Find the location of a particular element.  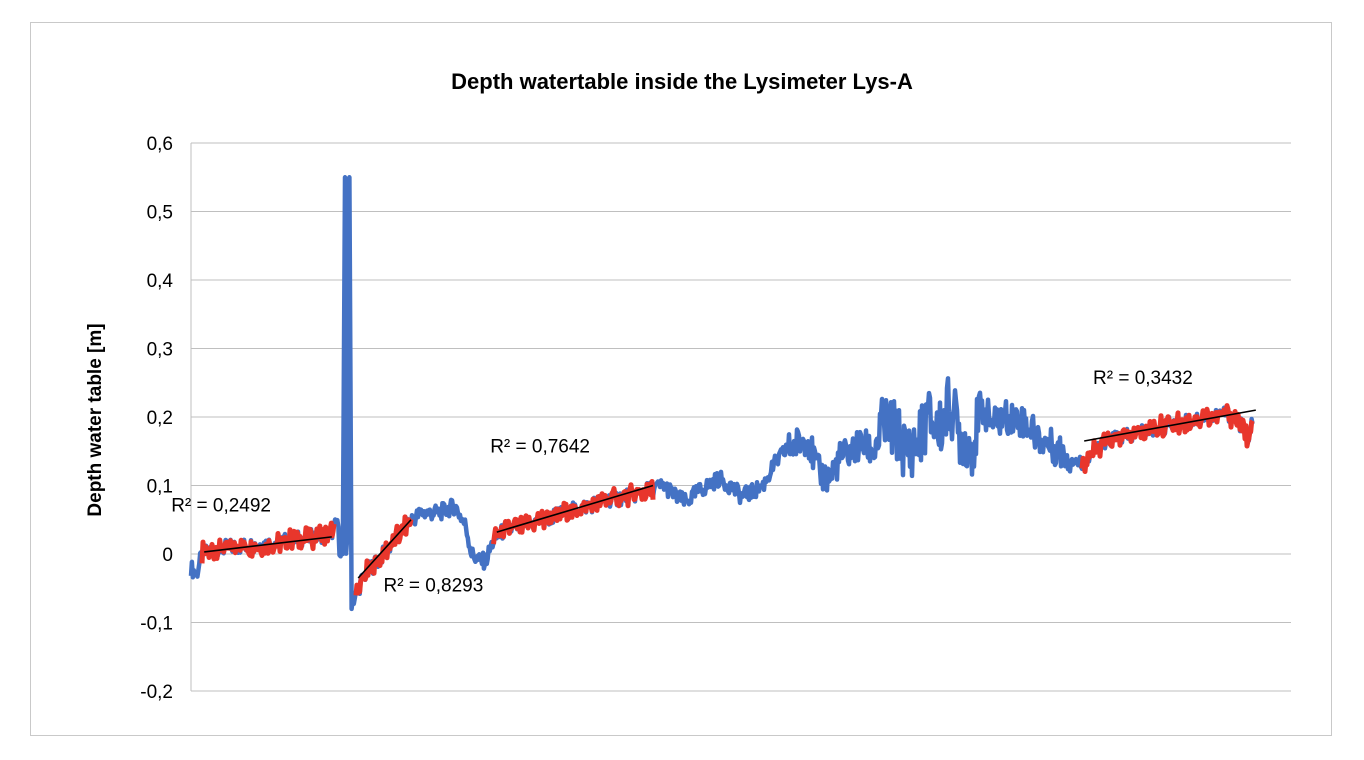

r-squared-label-3: R² = 0,7642 is located at coordinates (540, 447).